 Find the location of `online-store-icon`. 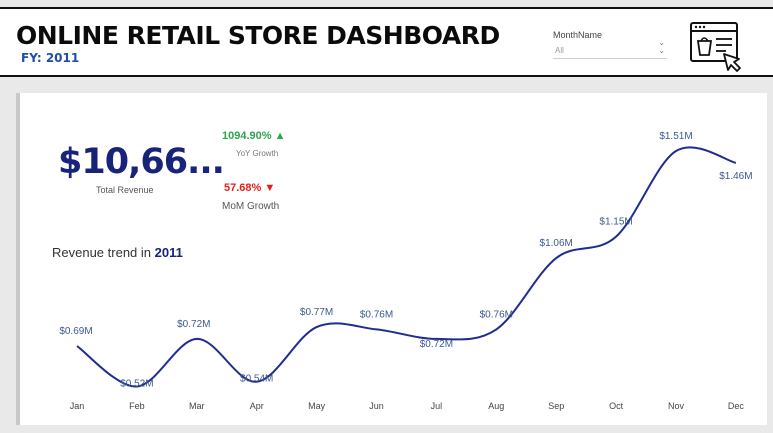

online-store-icon is located at coordinates (715, 47).